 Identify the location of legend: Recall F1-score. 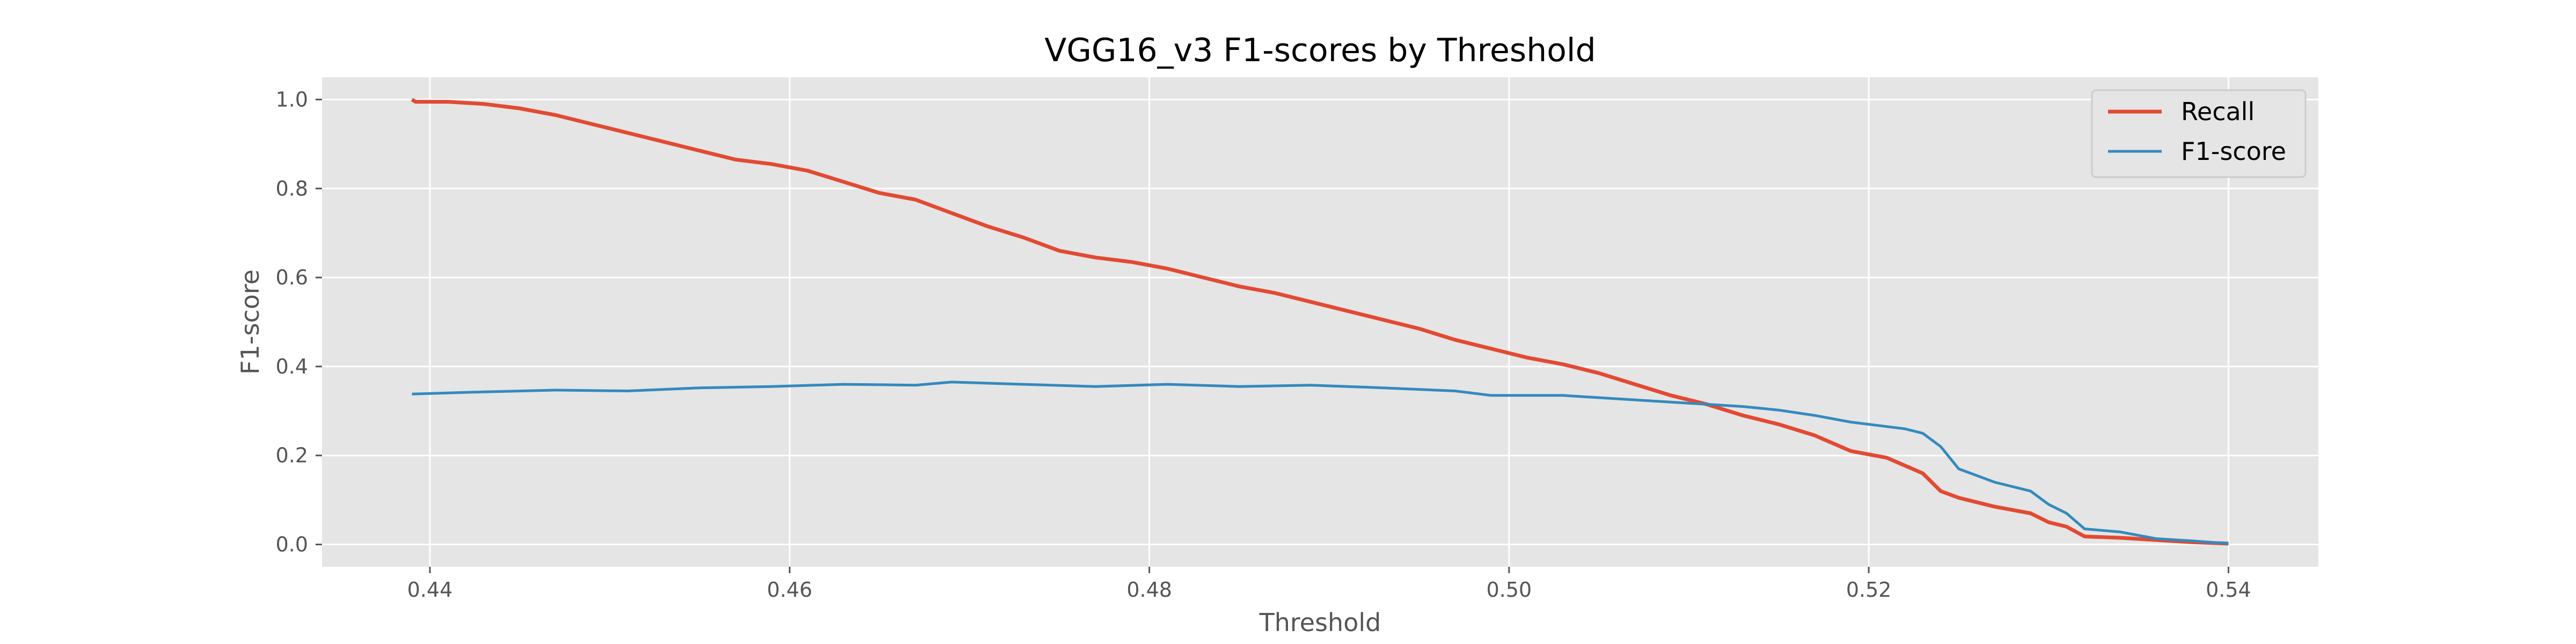
(2199, 133).